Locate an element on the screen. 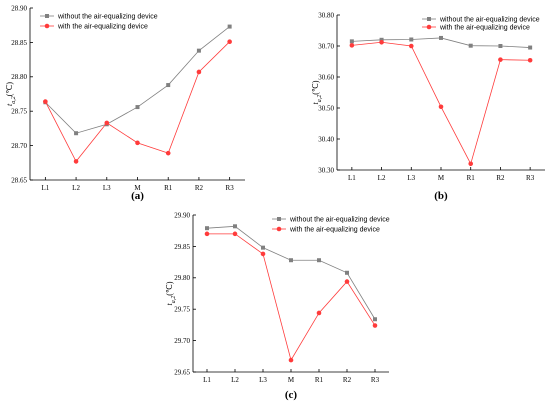 The height and width of the screenshot is (405, 550). y-tick-label: 29.80 is located at coordinates (182, 278).